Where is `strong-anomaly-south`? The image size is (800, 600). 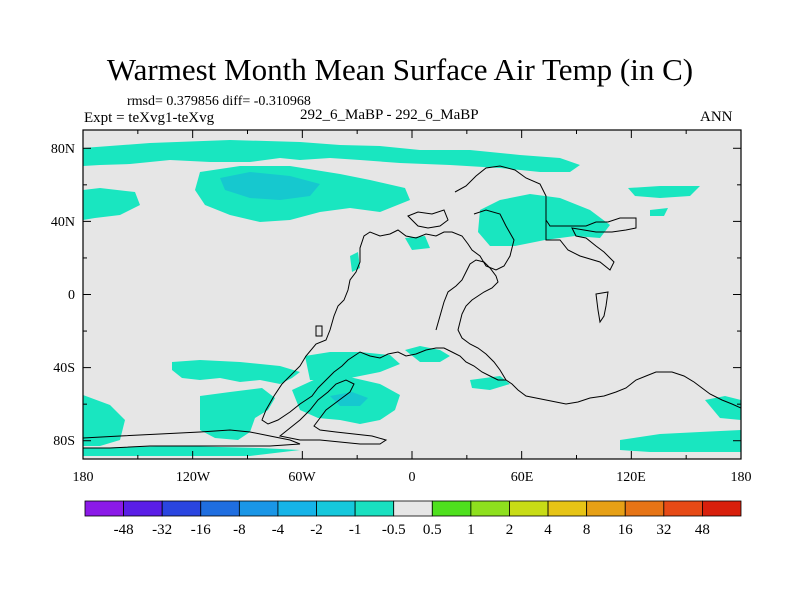 strong-anomaly-south is located at coordinates (349, 399).